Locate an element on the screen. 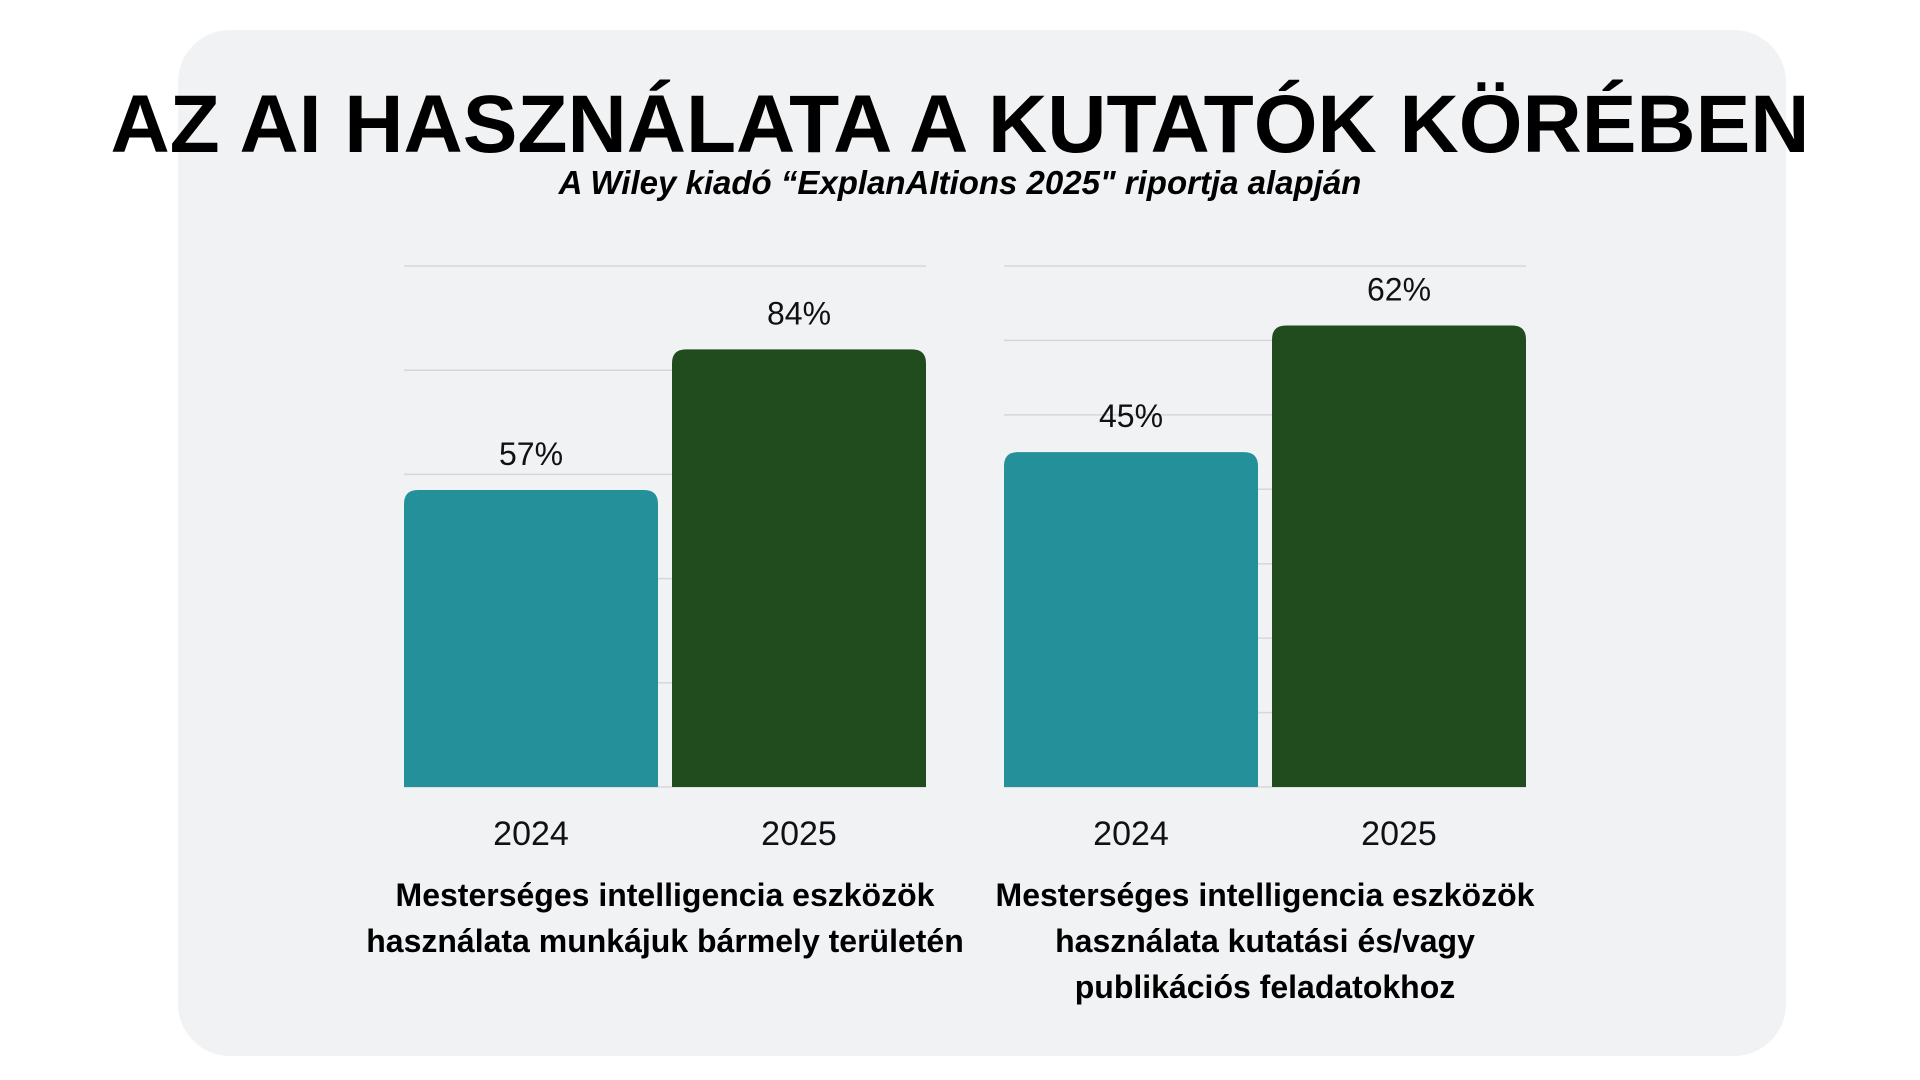  value-label: 62% is located at coordinates (1399, 290).